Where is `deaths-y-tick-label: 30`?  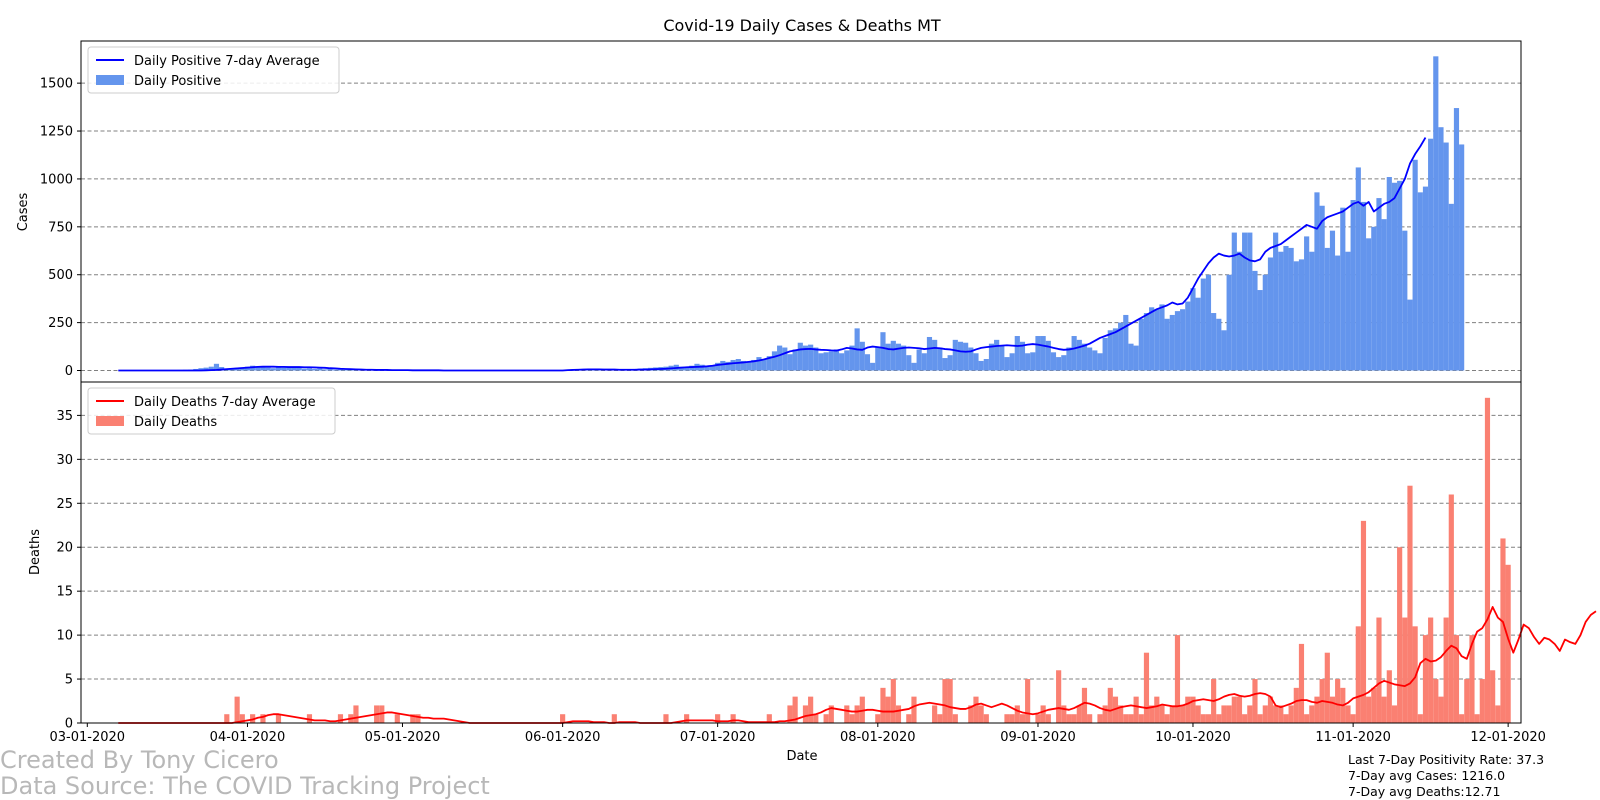
deaths-y-tick-label: 30 is located at coordinates (64, 460).